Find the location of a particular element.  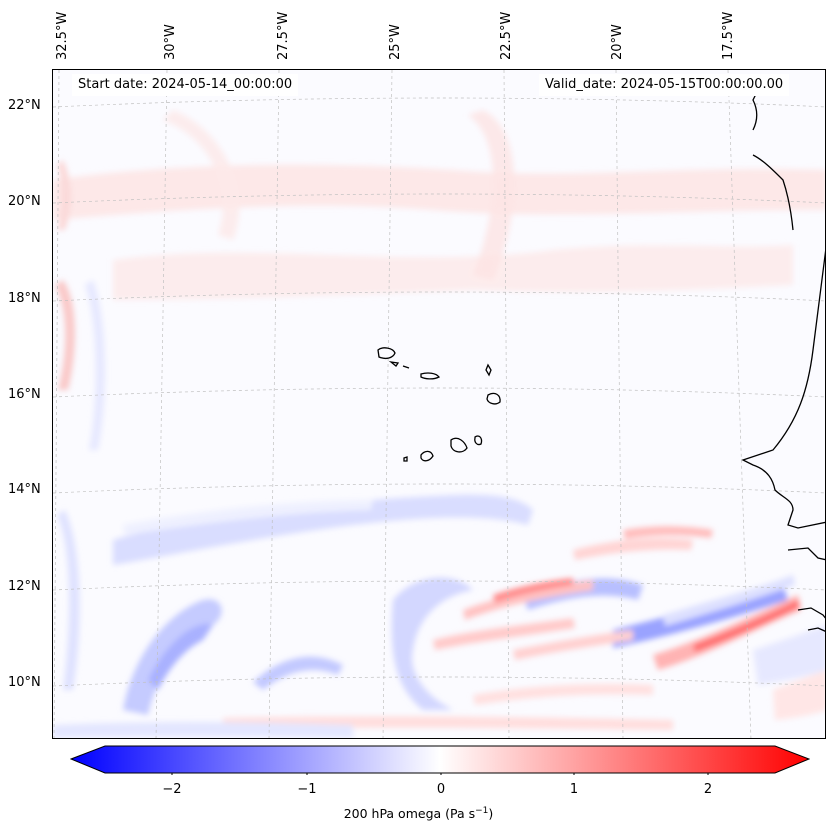

lon-label-20w: 20°W is located at coordinates (617, 42).